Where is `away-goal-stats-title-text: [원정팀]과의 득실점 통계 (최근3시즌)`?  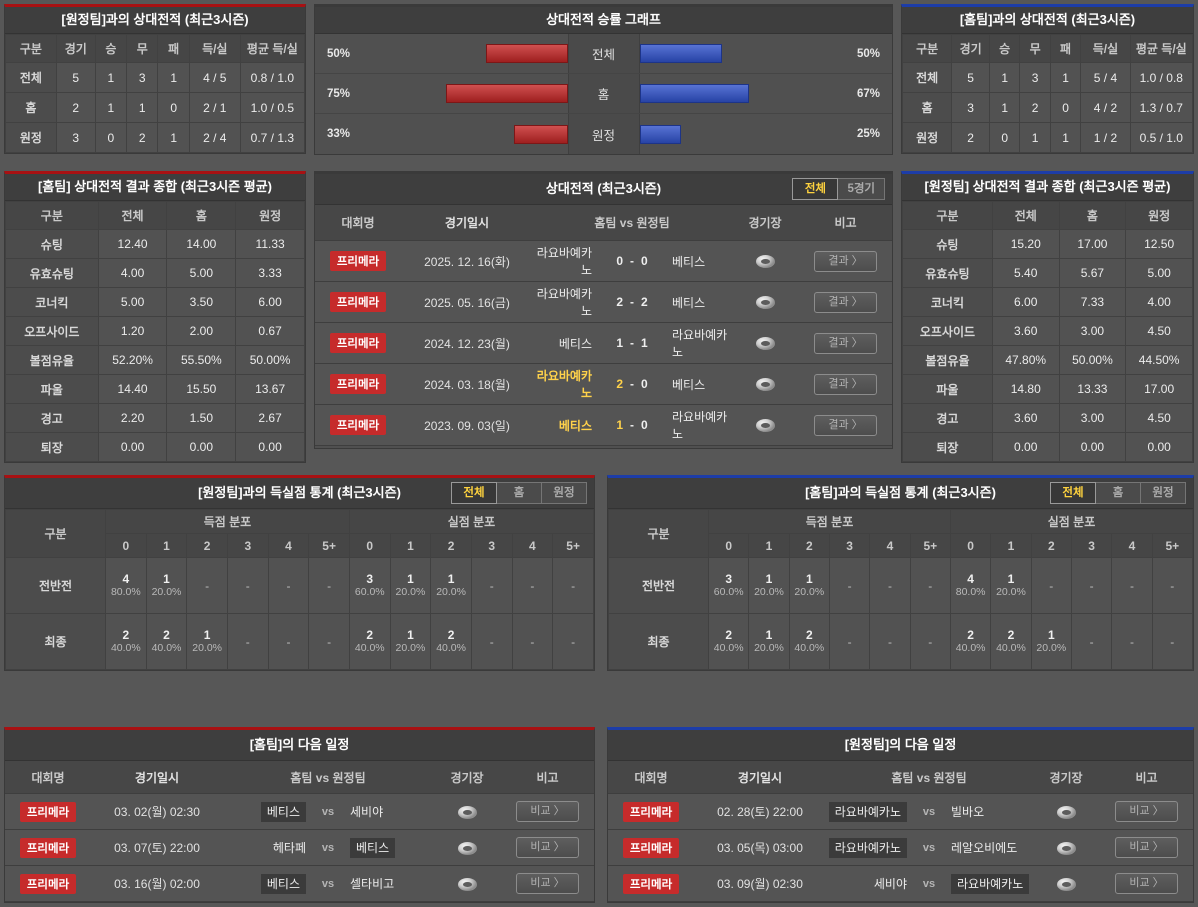 away-goal-stats-title-text: [원정팀]과의 득실점 통계 (최근3시즌) is located at coordinates (299, 492).